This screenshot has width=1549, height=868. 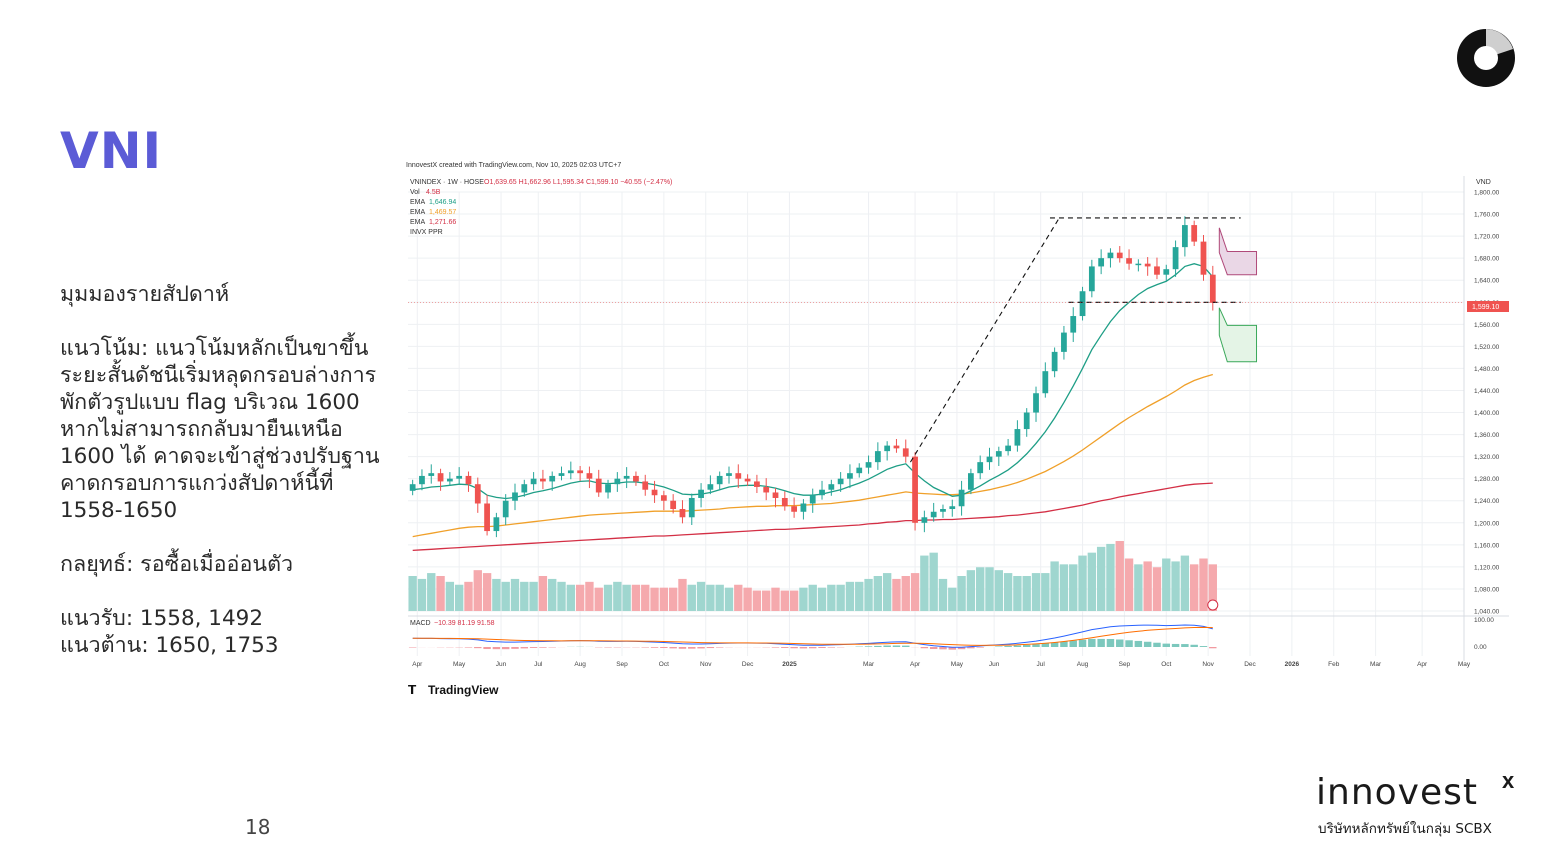 What do you see at coordinates (1484, 620) in the screenshot?
I see `macd-tick-label: 100.00` at bounding box center [1484, 620].